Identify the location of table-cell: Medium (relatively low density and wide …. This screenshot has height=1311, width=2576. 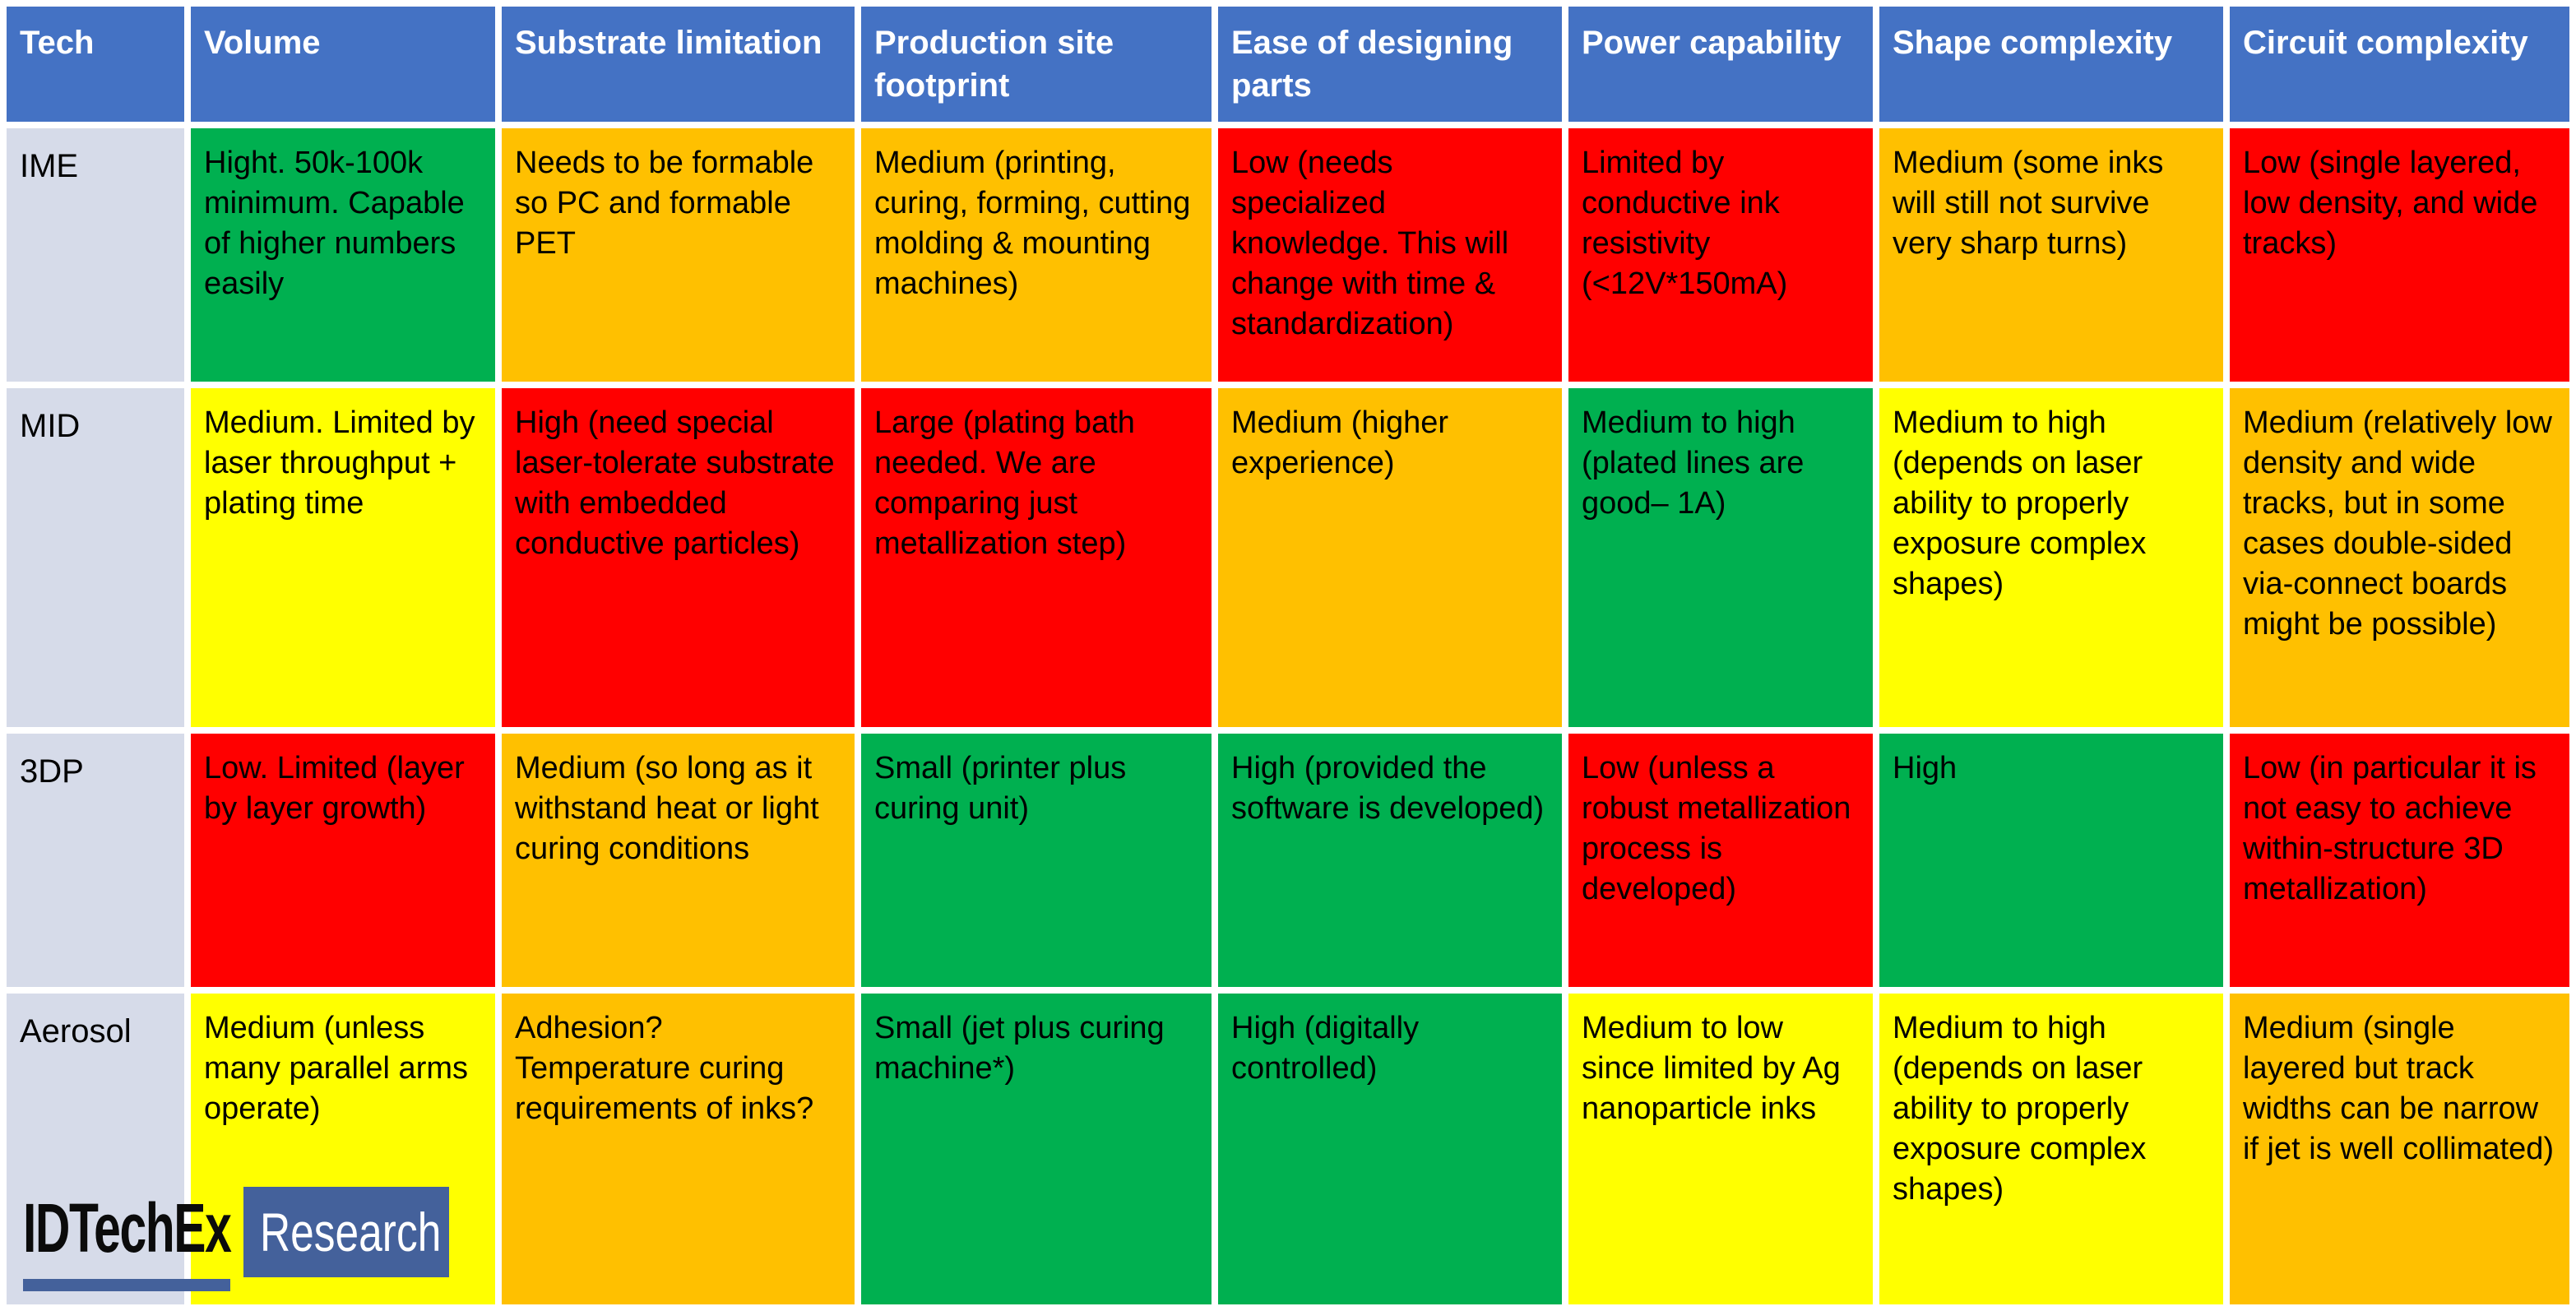
(2399, 557).